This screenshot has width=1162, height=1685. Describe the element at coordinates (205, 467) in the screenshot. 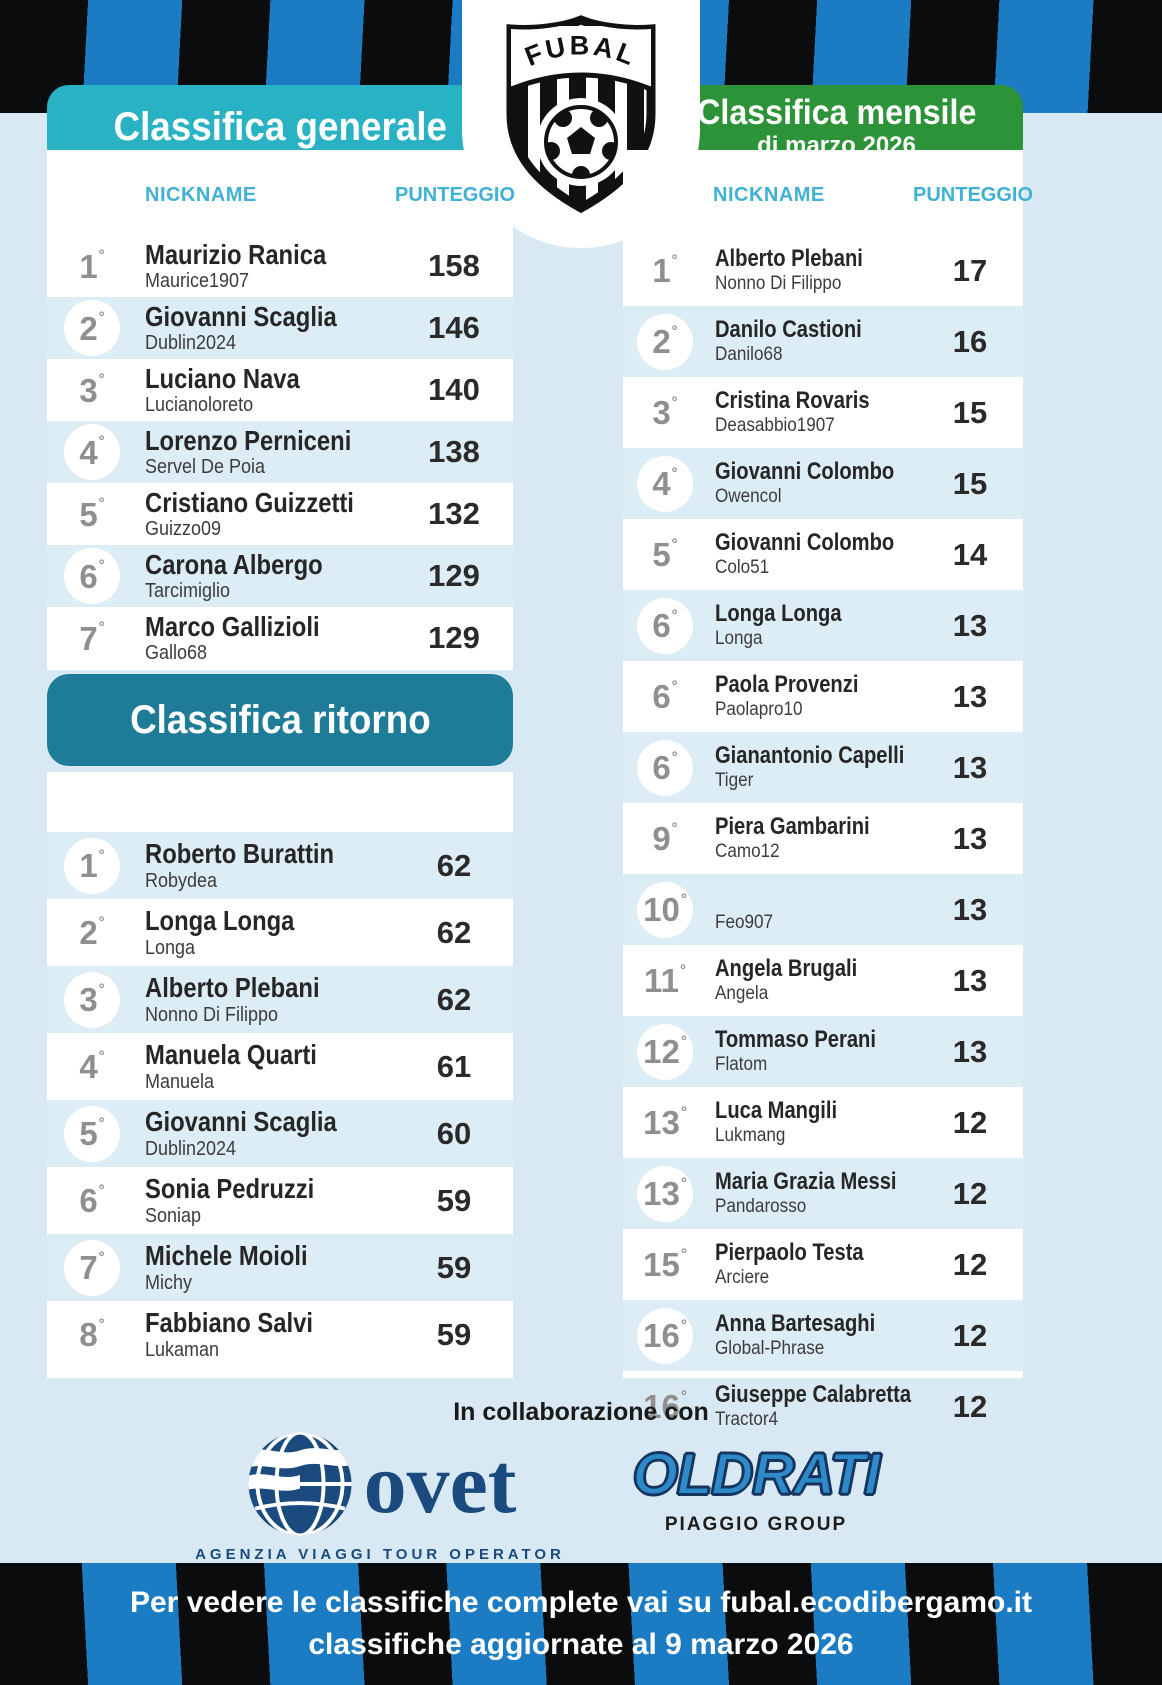

I see `player-nickname: Servel De Poia` at that location.